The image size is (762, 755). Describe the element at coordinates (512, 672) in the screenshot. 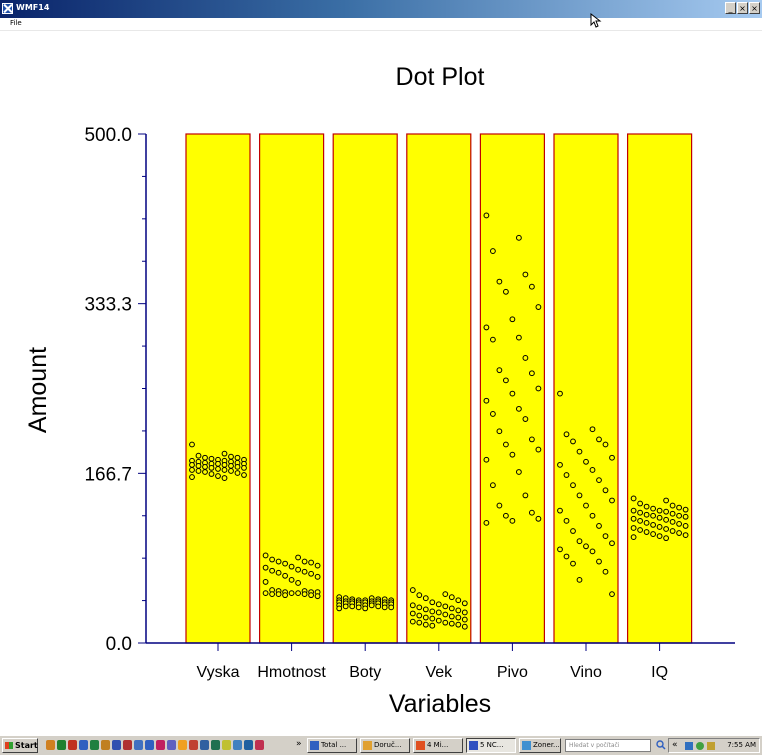

I see `x-tick-label: Pivo` at that location.